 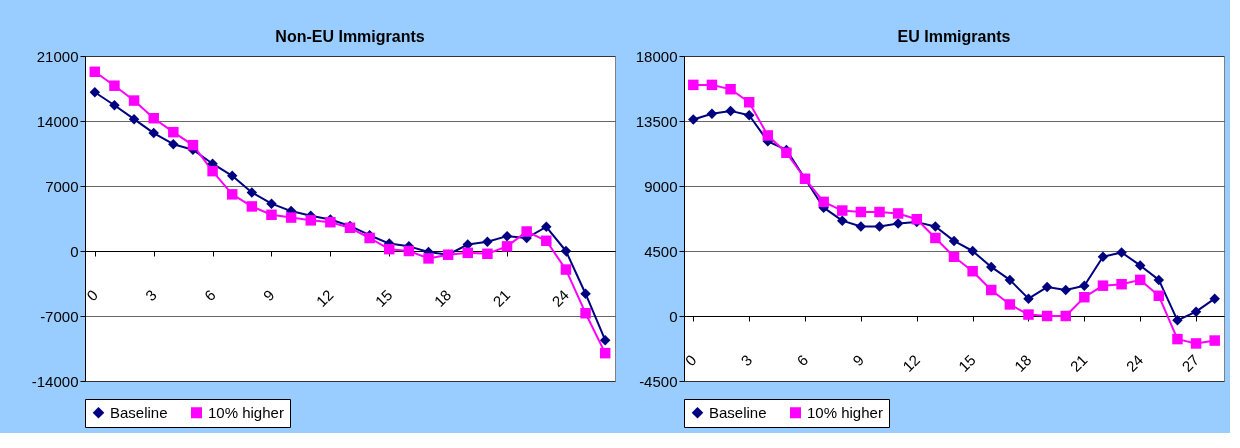 What do you see at coordinates (150, 295) in the screenshot?
I see `x-tick-label: 3` at bounding box center [150, 295].